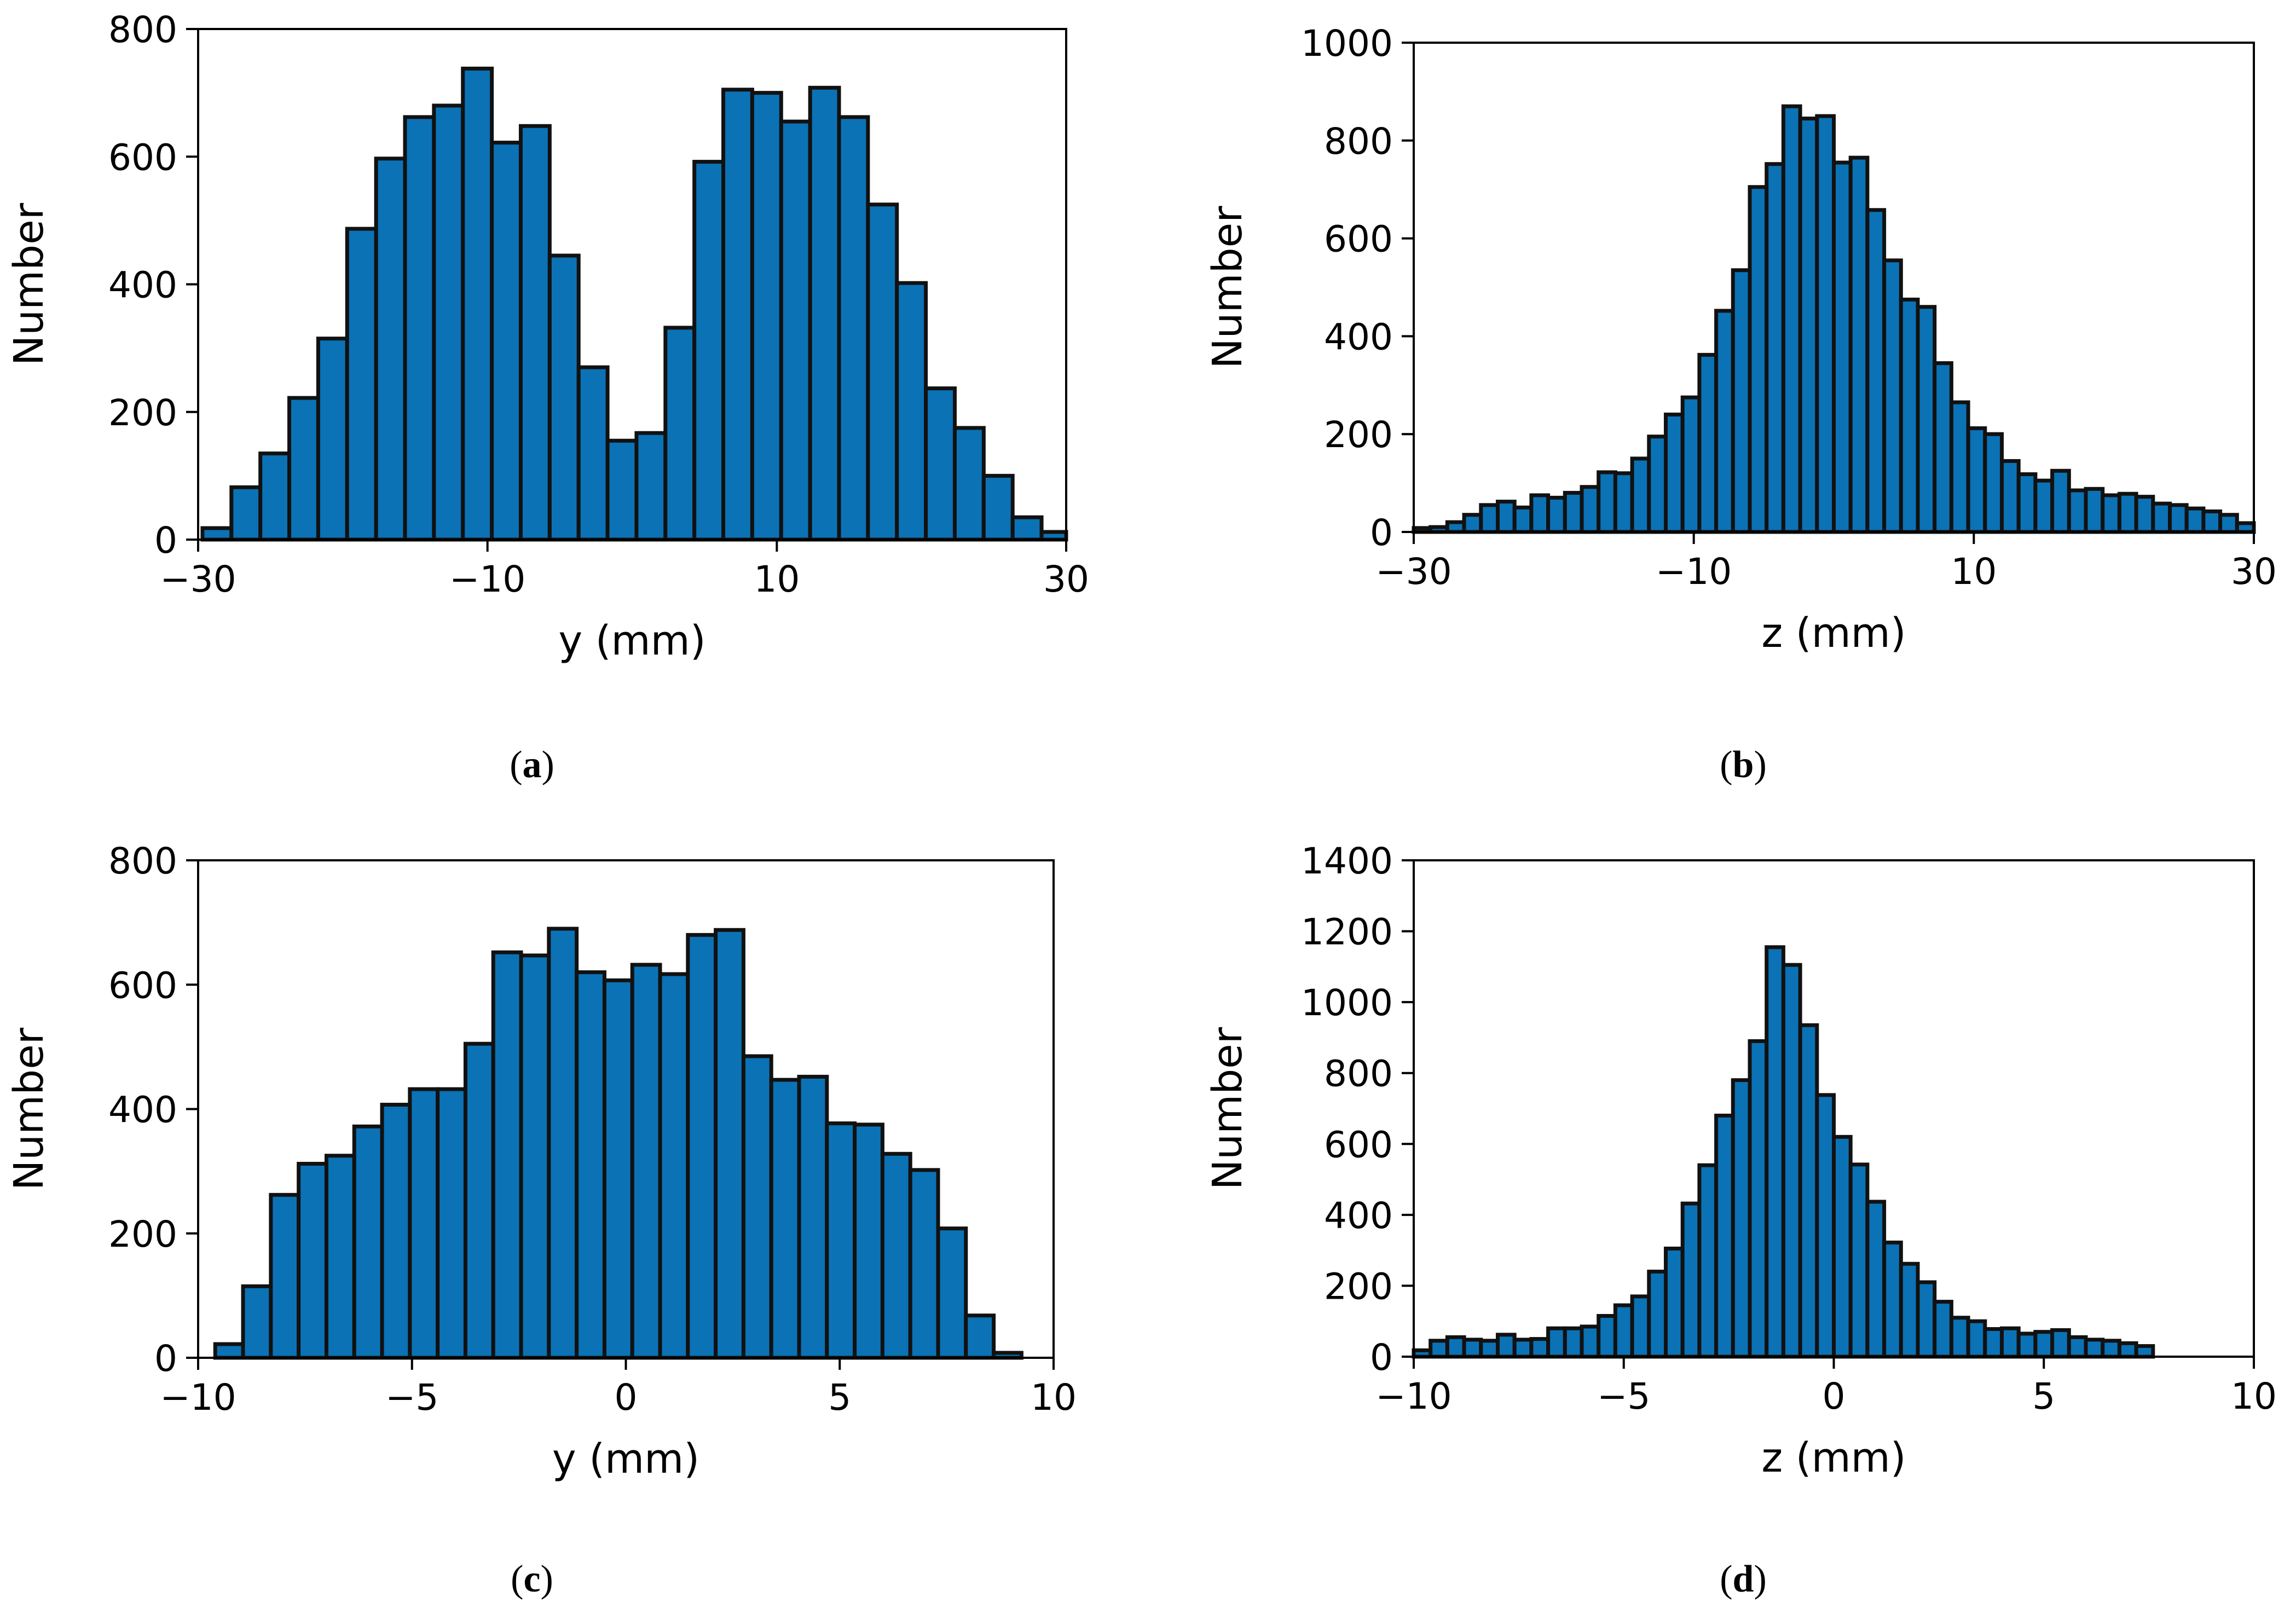  I want to click on y-tick-label: 1000, so click(1347, 1003).